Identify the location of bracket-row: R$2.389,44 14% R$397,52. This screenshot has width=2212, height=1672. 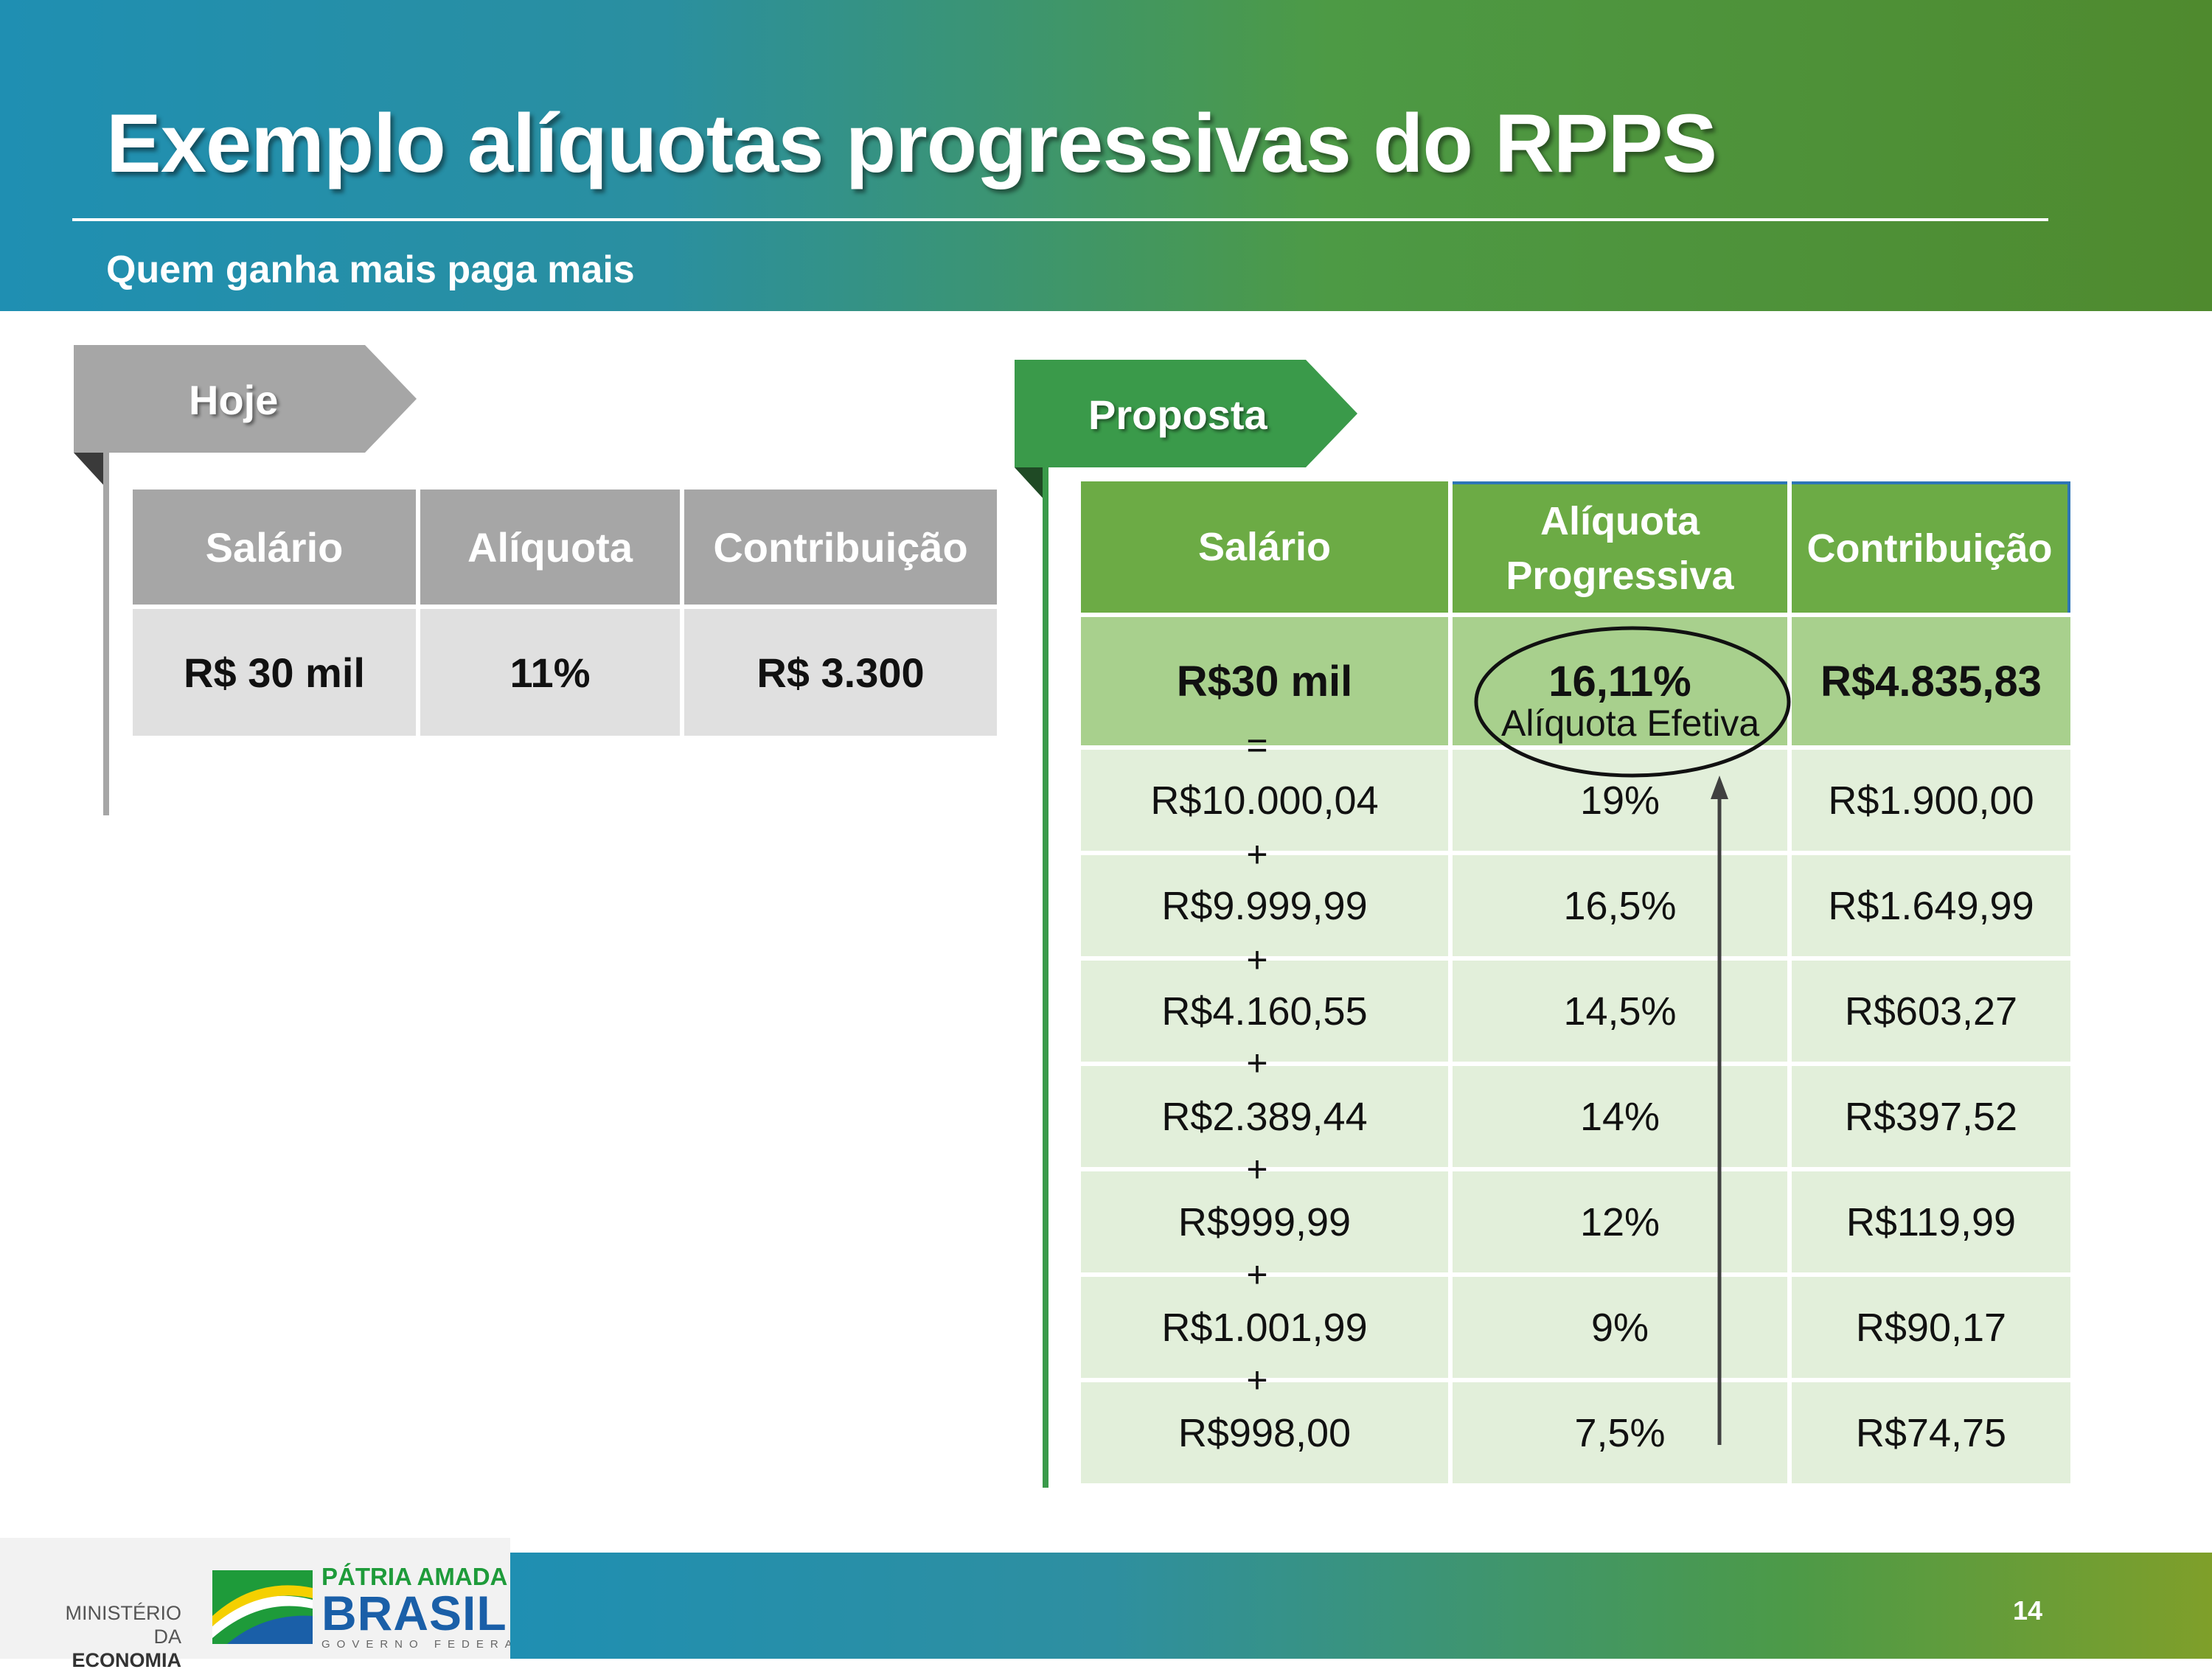
(1575, 1116).